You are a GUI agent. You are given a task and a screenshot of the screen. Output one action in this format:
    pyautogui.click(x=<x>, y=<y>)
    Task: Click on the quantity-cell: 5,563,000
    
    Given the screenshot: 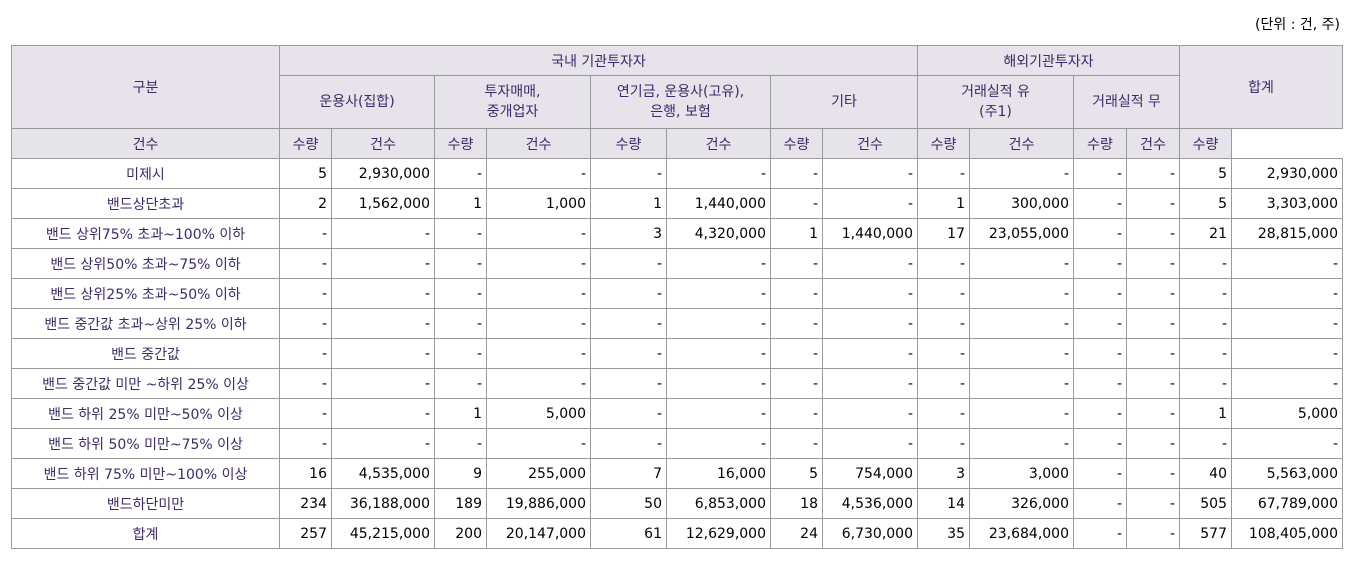 What is the action you would take?
    pyautogui.click(x=1287, y=473)
    